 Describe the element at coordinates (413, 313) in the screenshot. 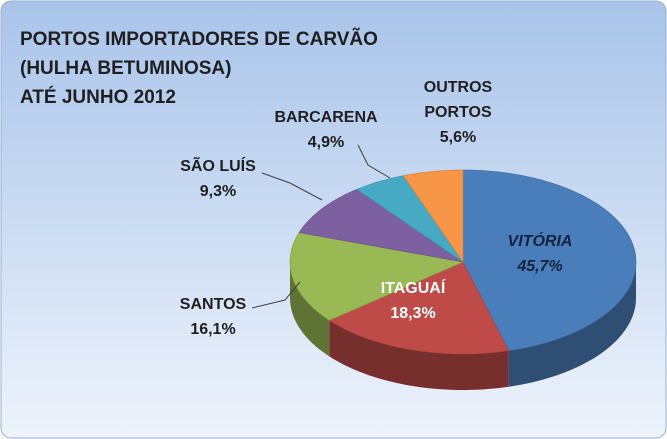

I see `value-label: 18,3%` at that location.